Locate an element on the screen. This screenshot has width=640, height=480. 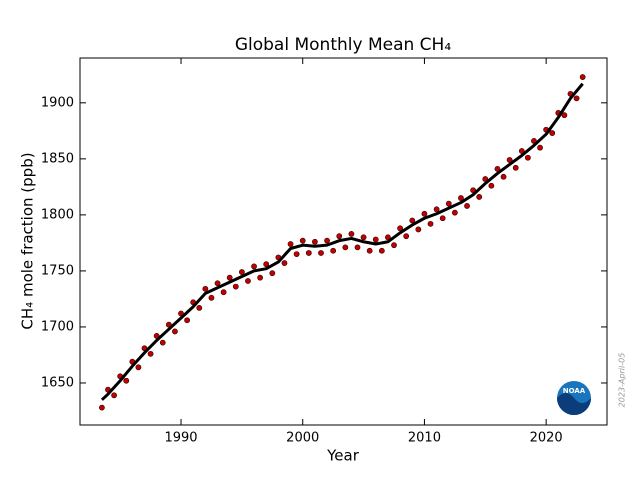
y-tick-label: 1700 is located at coordinates (57, 326).